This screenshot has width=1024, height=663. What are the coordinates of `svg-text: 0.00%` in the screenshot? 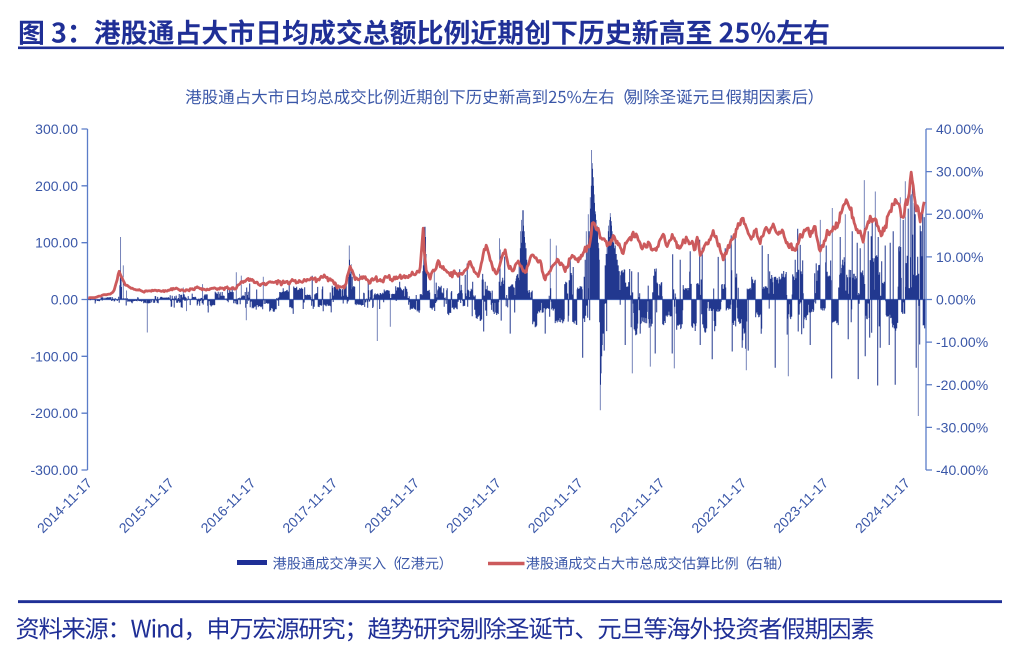 It's located at (956, 300).